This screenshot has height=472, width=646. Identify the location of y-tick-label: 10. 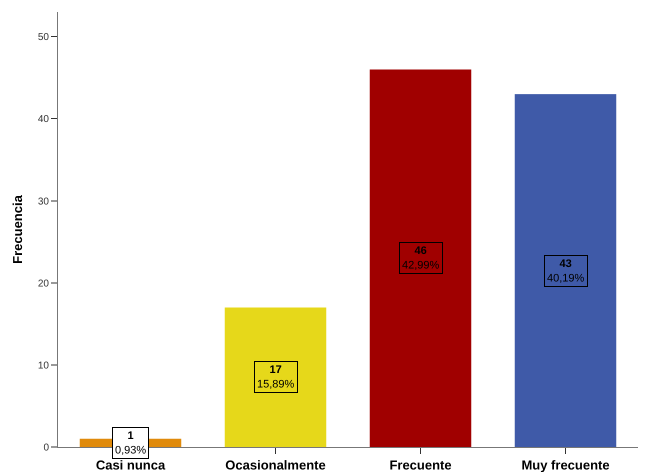
(44, 366).